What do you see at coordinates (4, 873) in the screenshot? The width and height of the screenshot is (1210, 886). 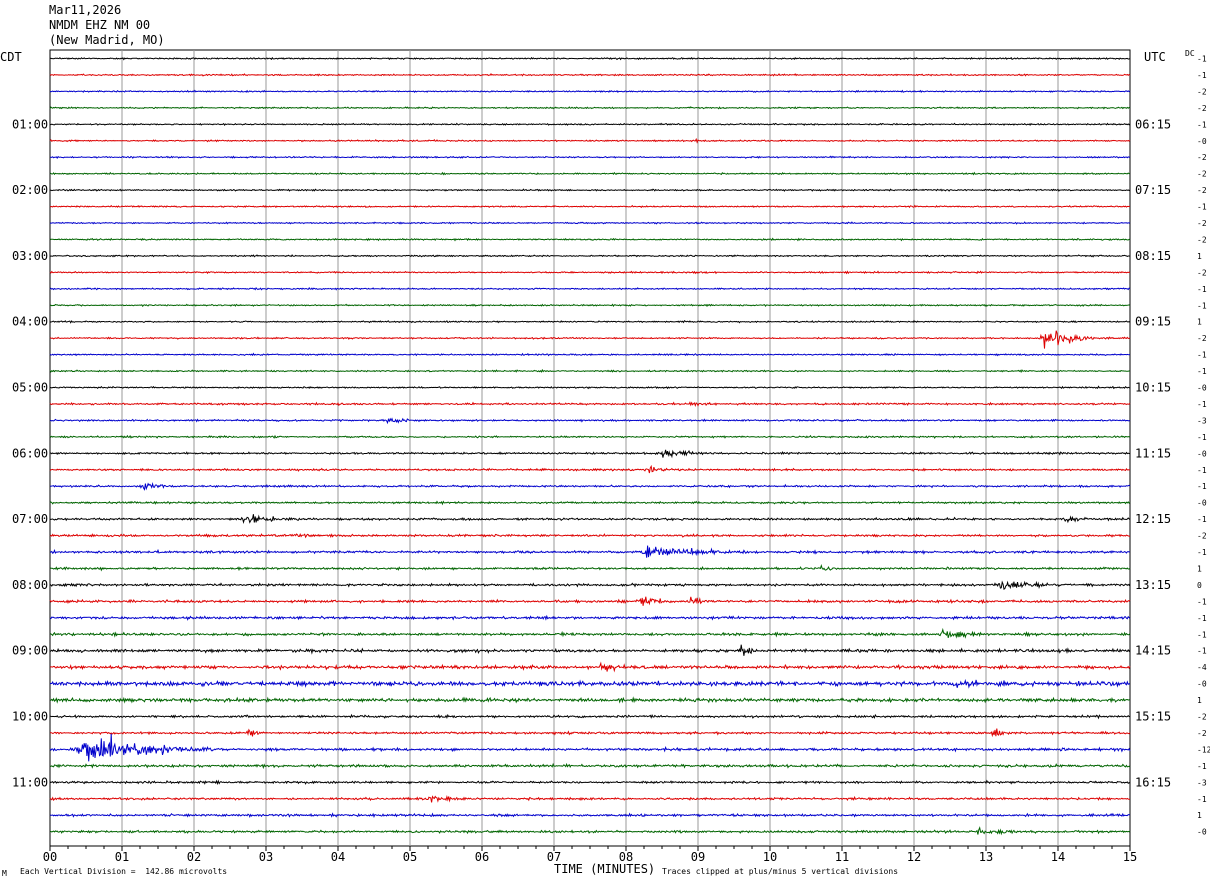 I see `corner-mark: M` at bounding box center [4, 873].